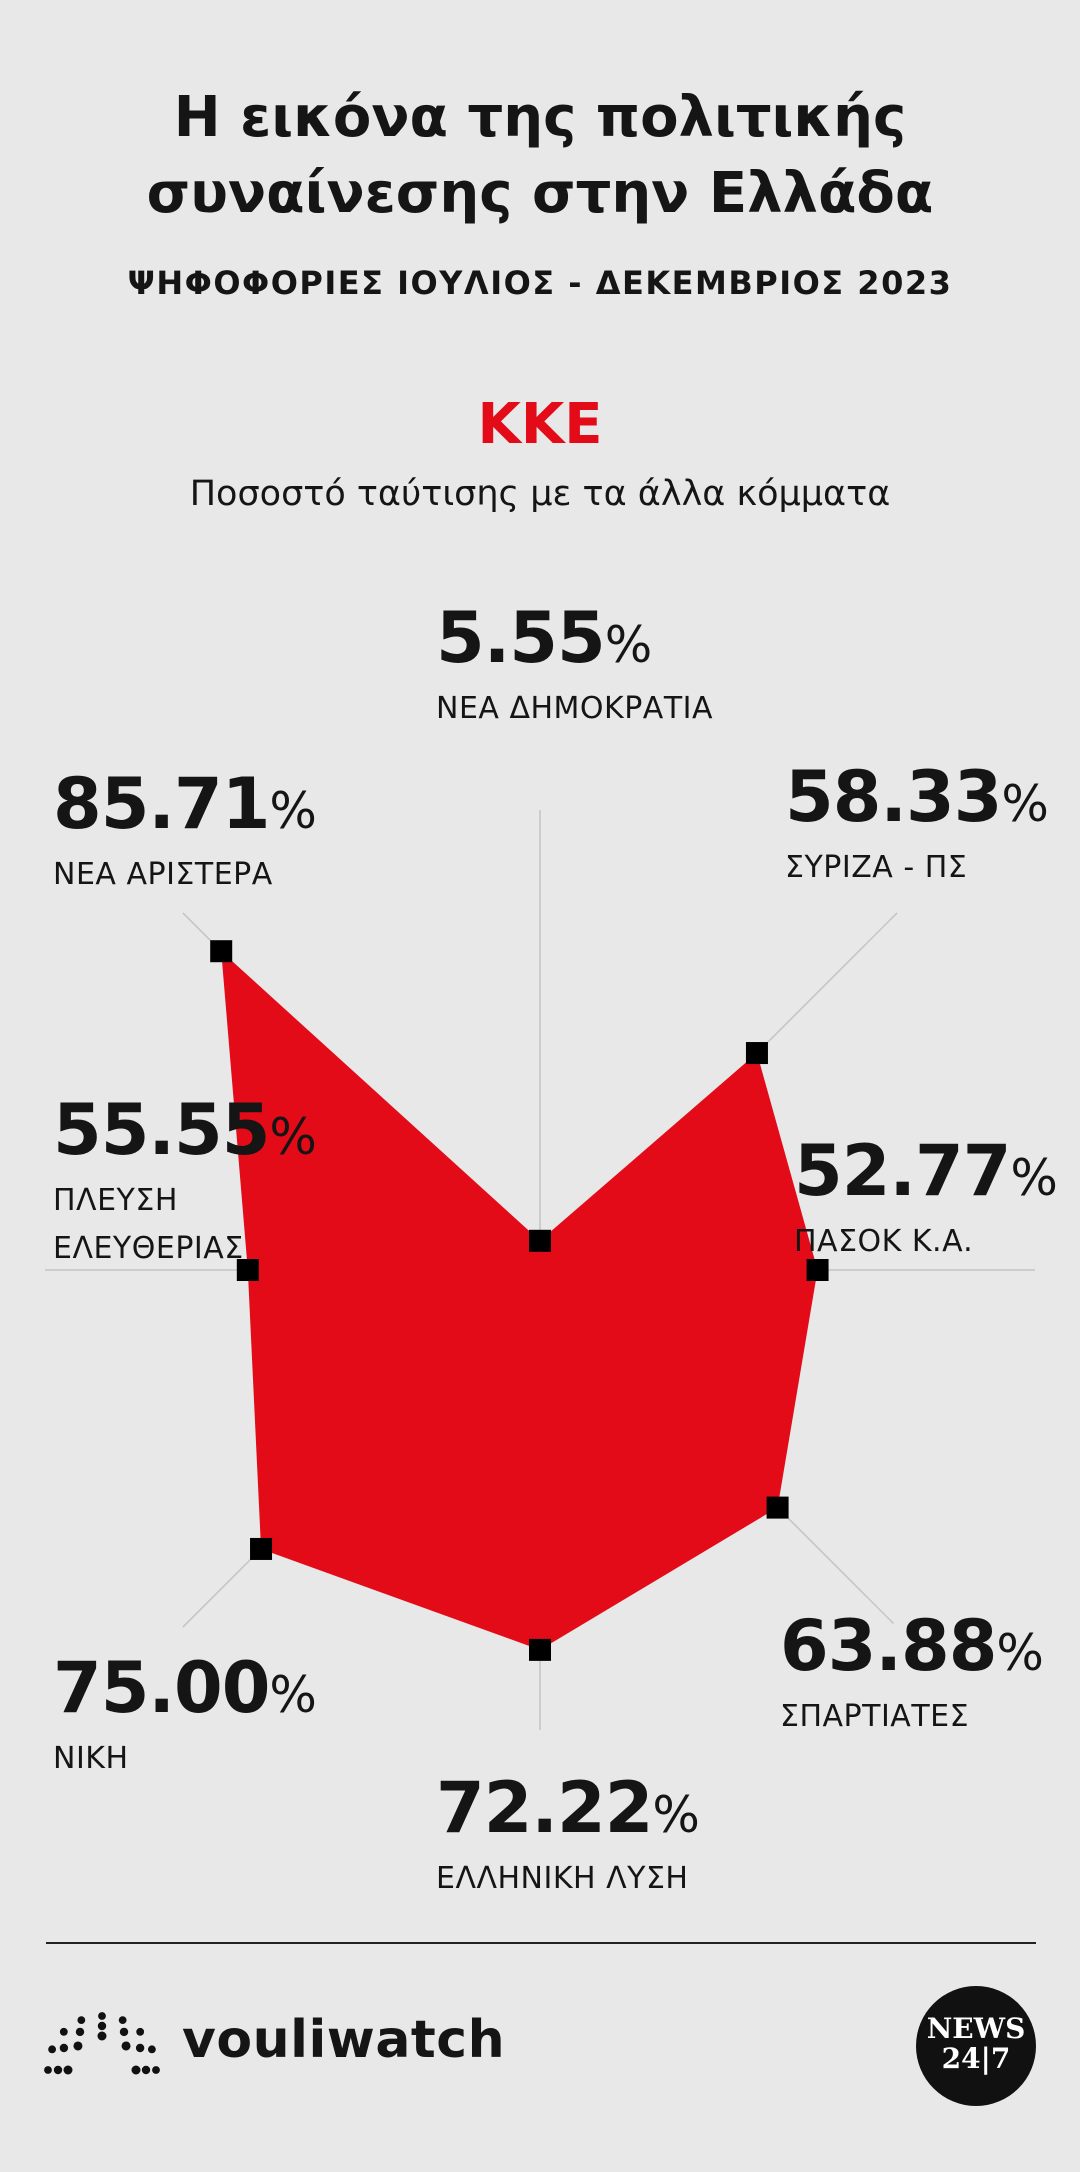 The height and width of the screenshot is (2172, 1080). Describe the element at coordinates (875, 1716) in the screenshot. I see `category-label: ΣΠΑΡΤΙΑΤΕΣ` at that location.